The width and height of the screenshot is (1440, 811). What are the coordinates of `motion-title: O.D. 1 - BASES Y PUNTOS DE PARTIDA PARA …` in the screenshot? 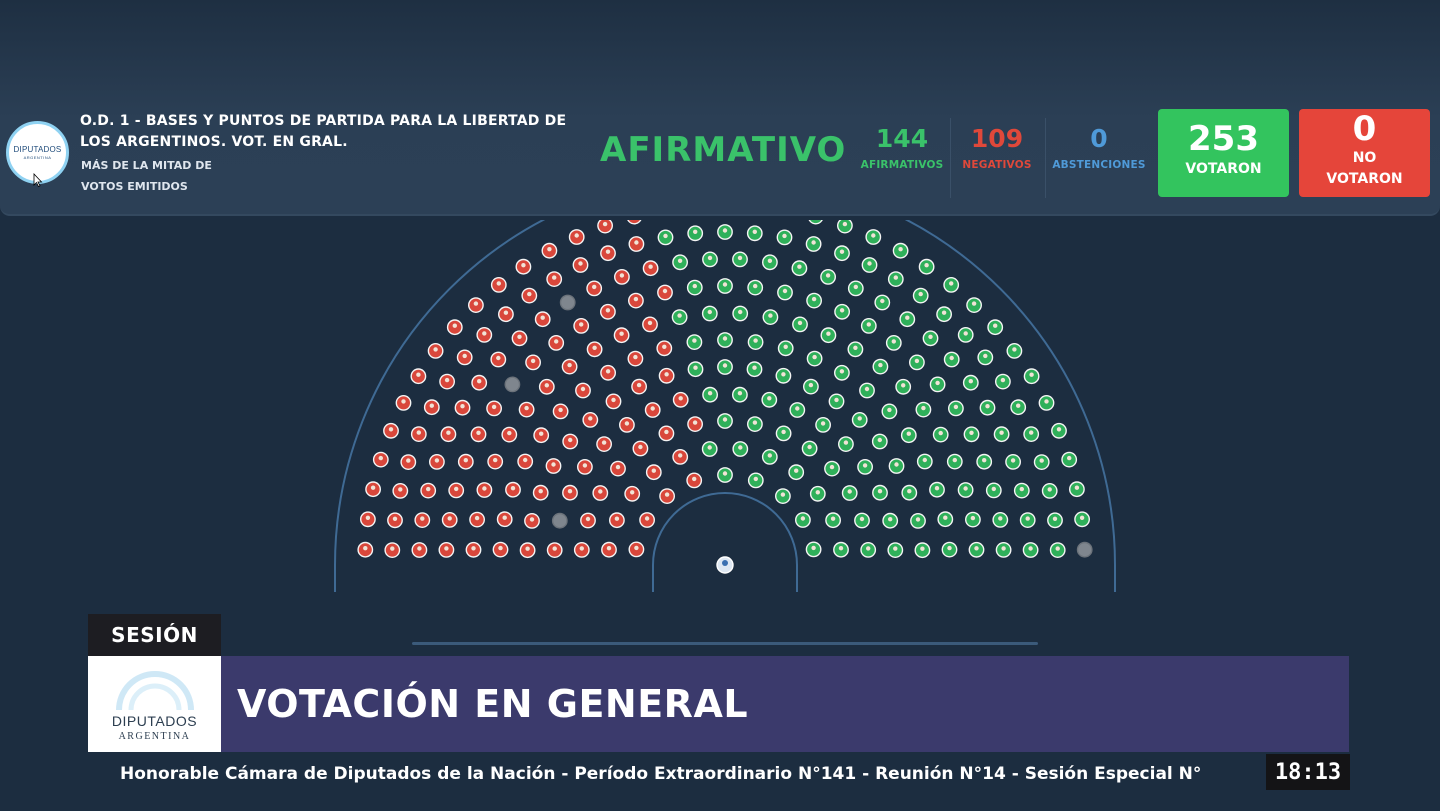 It's located at (323, 131).